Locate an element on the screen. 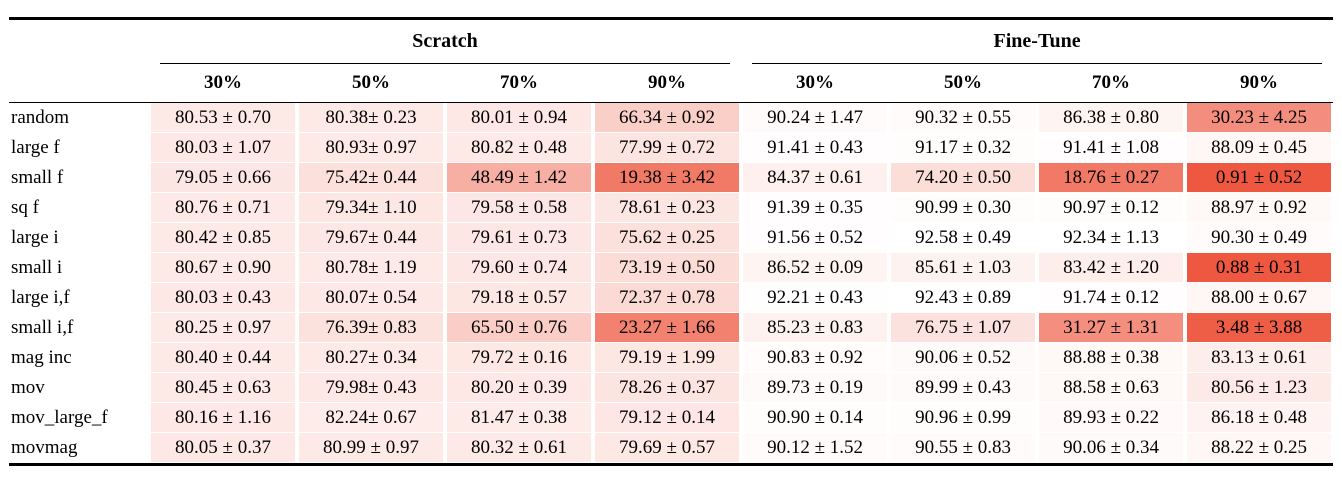 The height and width of the screenshot is (481, 1342). value-cell: 88.00 ± 0.67 is located at coordinates (1259, 298).